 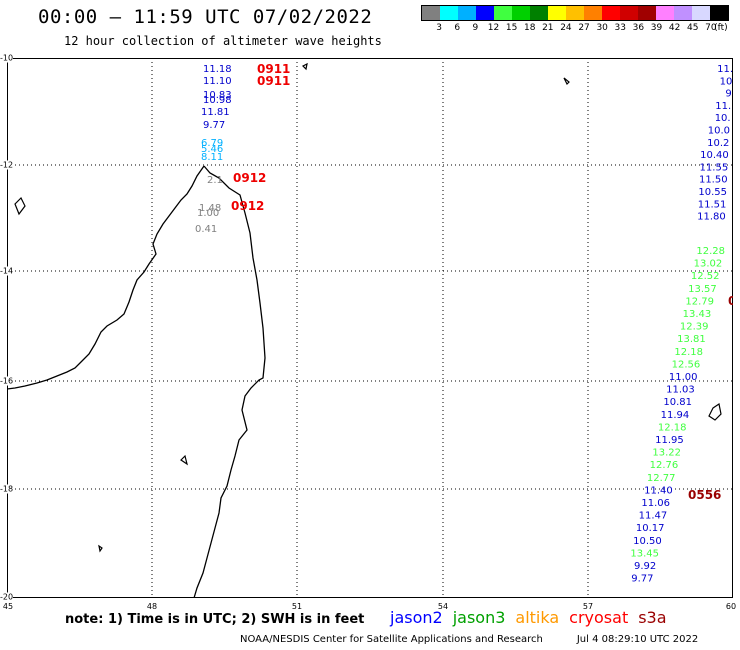 I want to click on swh-value: 11.95, so click(x=669, y=440).